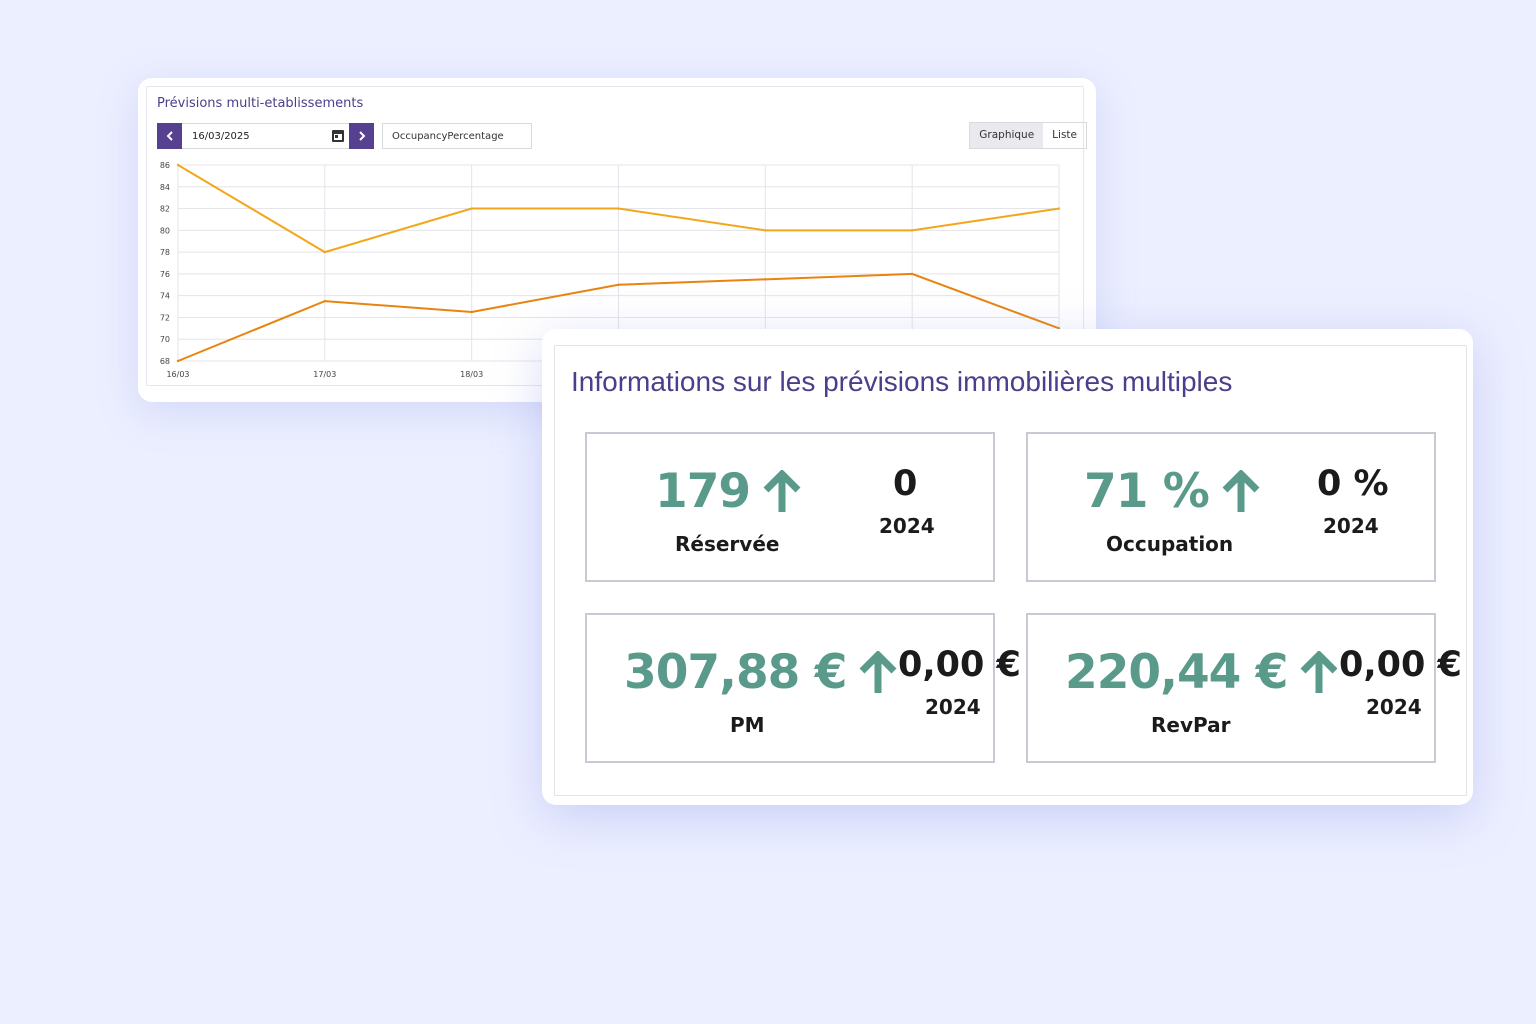 The width and height of the screenshot is (1536, 1024). What do you see at coordinates (165, 361) in the screenshot?
I see `y-tick-label: 68` at bounding box center [165, 361].